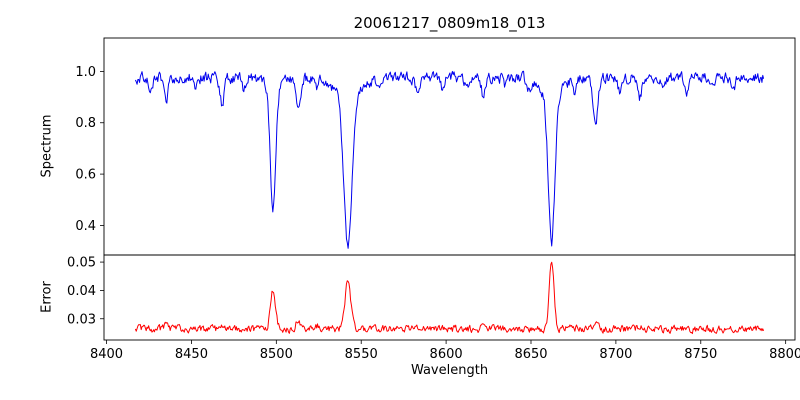  What do you see at coordinates (85, 123) in the screenshot?
I see `spectrum-ytick-label: 0.8` at bounding box center [85, 123].